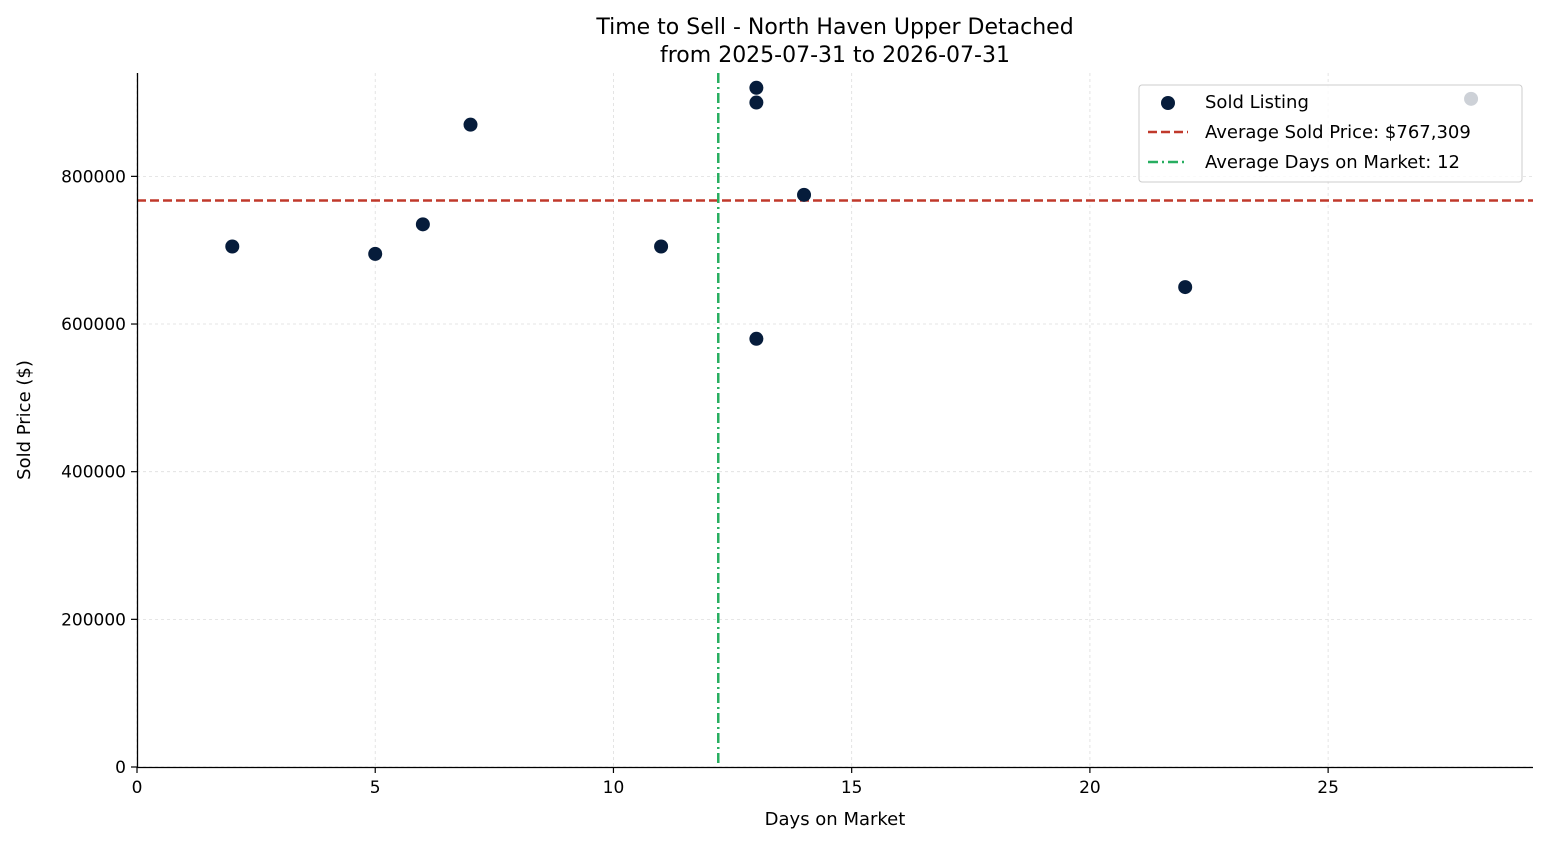 This screenshot has height=845, width=1547. I want to click on legend-label-avg-days: Average Days on Market: 12, so click(1332, 162).